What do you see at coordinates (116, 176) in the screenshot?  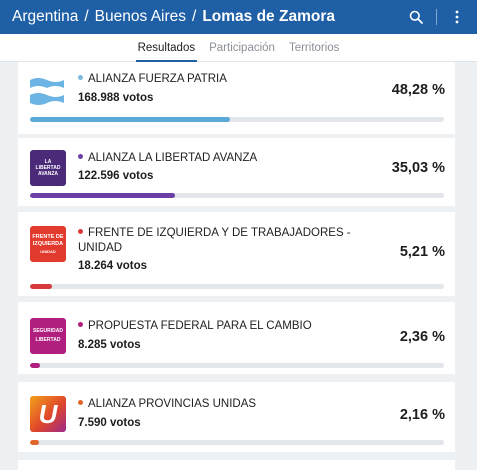 I see `party-votes: 122.596 votos` at bounding box center [116, 176].